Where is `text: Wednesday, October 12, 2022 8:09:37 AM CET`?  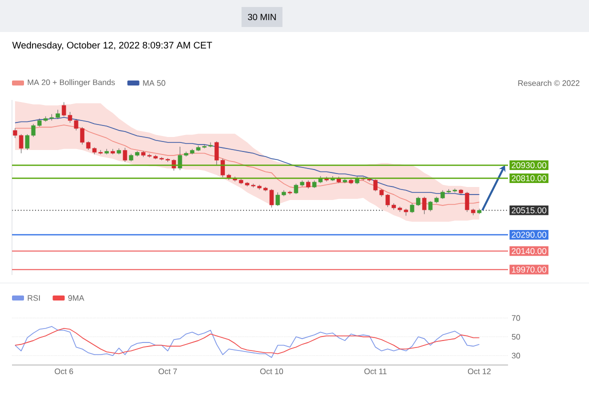 text: Wednesday, October 12, 2022 8:09:37 AM CET is located at coordinates (112, 46).